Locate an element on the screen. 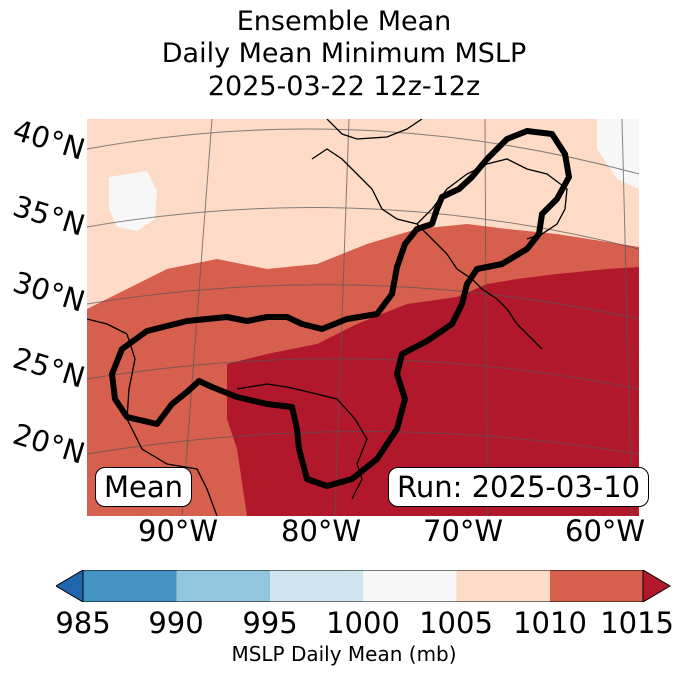  lat-label-25: 25°N is located at coordinates (49, 367).